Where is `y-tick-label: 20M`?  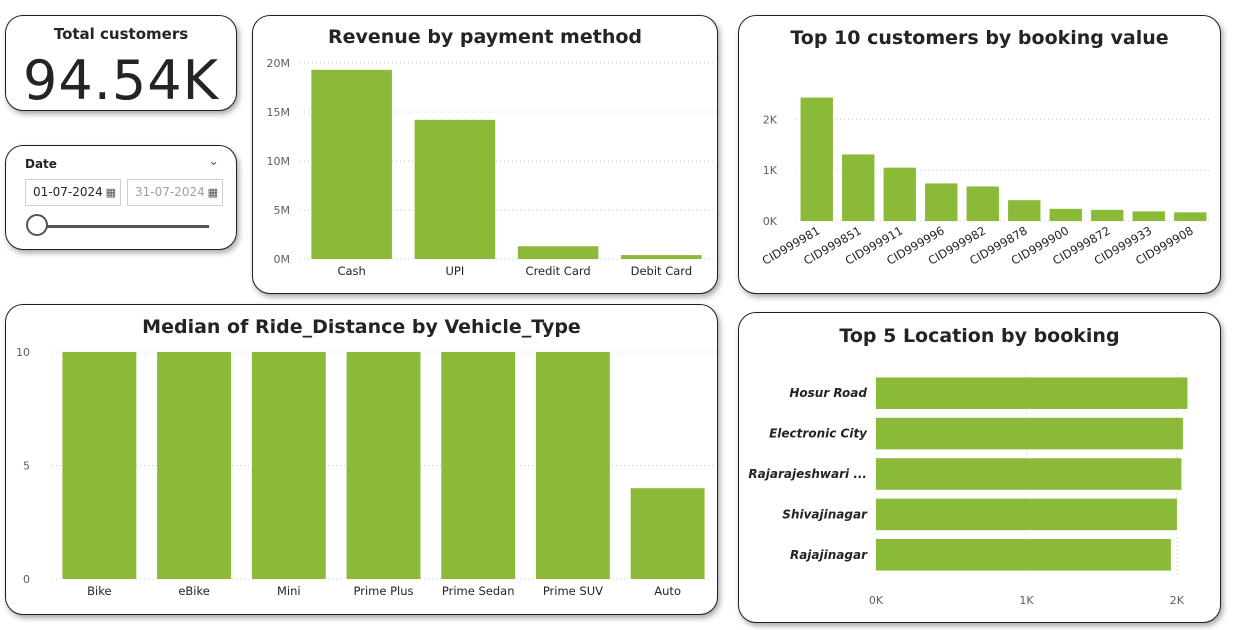
y-tick-label: 20M is located at coordinates (279, 63).